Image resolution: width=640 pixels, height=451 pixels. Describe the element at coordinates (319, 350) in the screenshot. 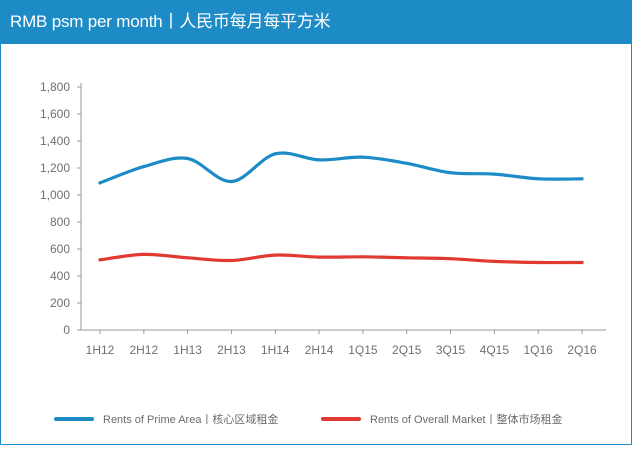

I see `x-tick-label: 2H14` at that location.